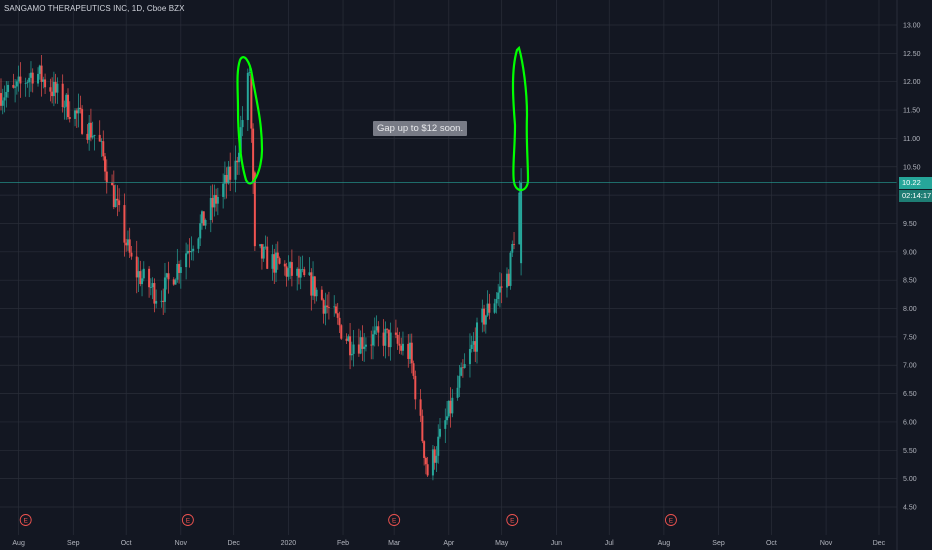 The width and height of the screenshot is (932, 550). I want to click on y-tick-label: 5.50, so click(910, 451).